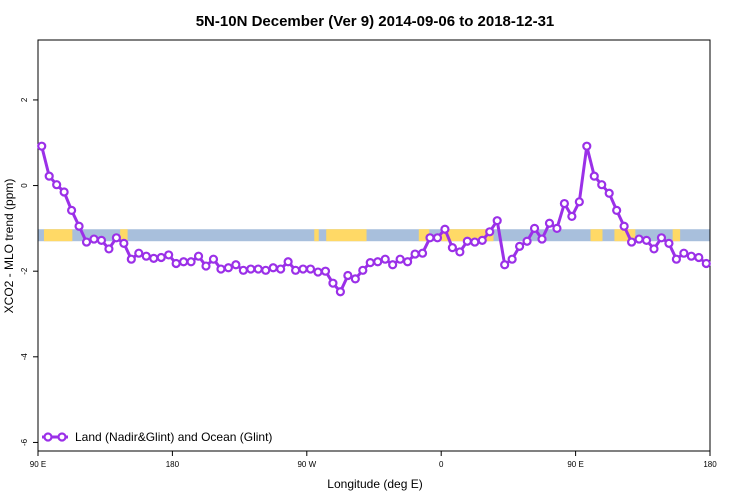 The height and width of the screenshot is (500, 750). What do you see at coordinates (441, 464) in the screenshot?
I see `x-tick-label: 0` at bounding box center [441, 464].